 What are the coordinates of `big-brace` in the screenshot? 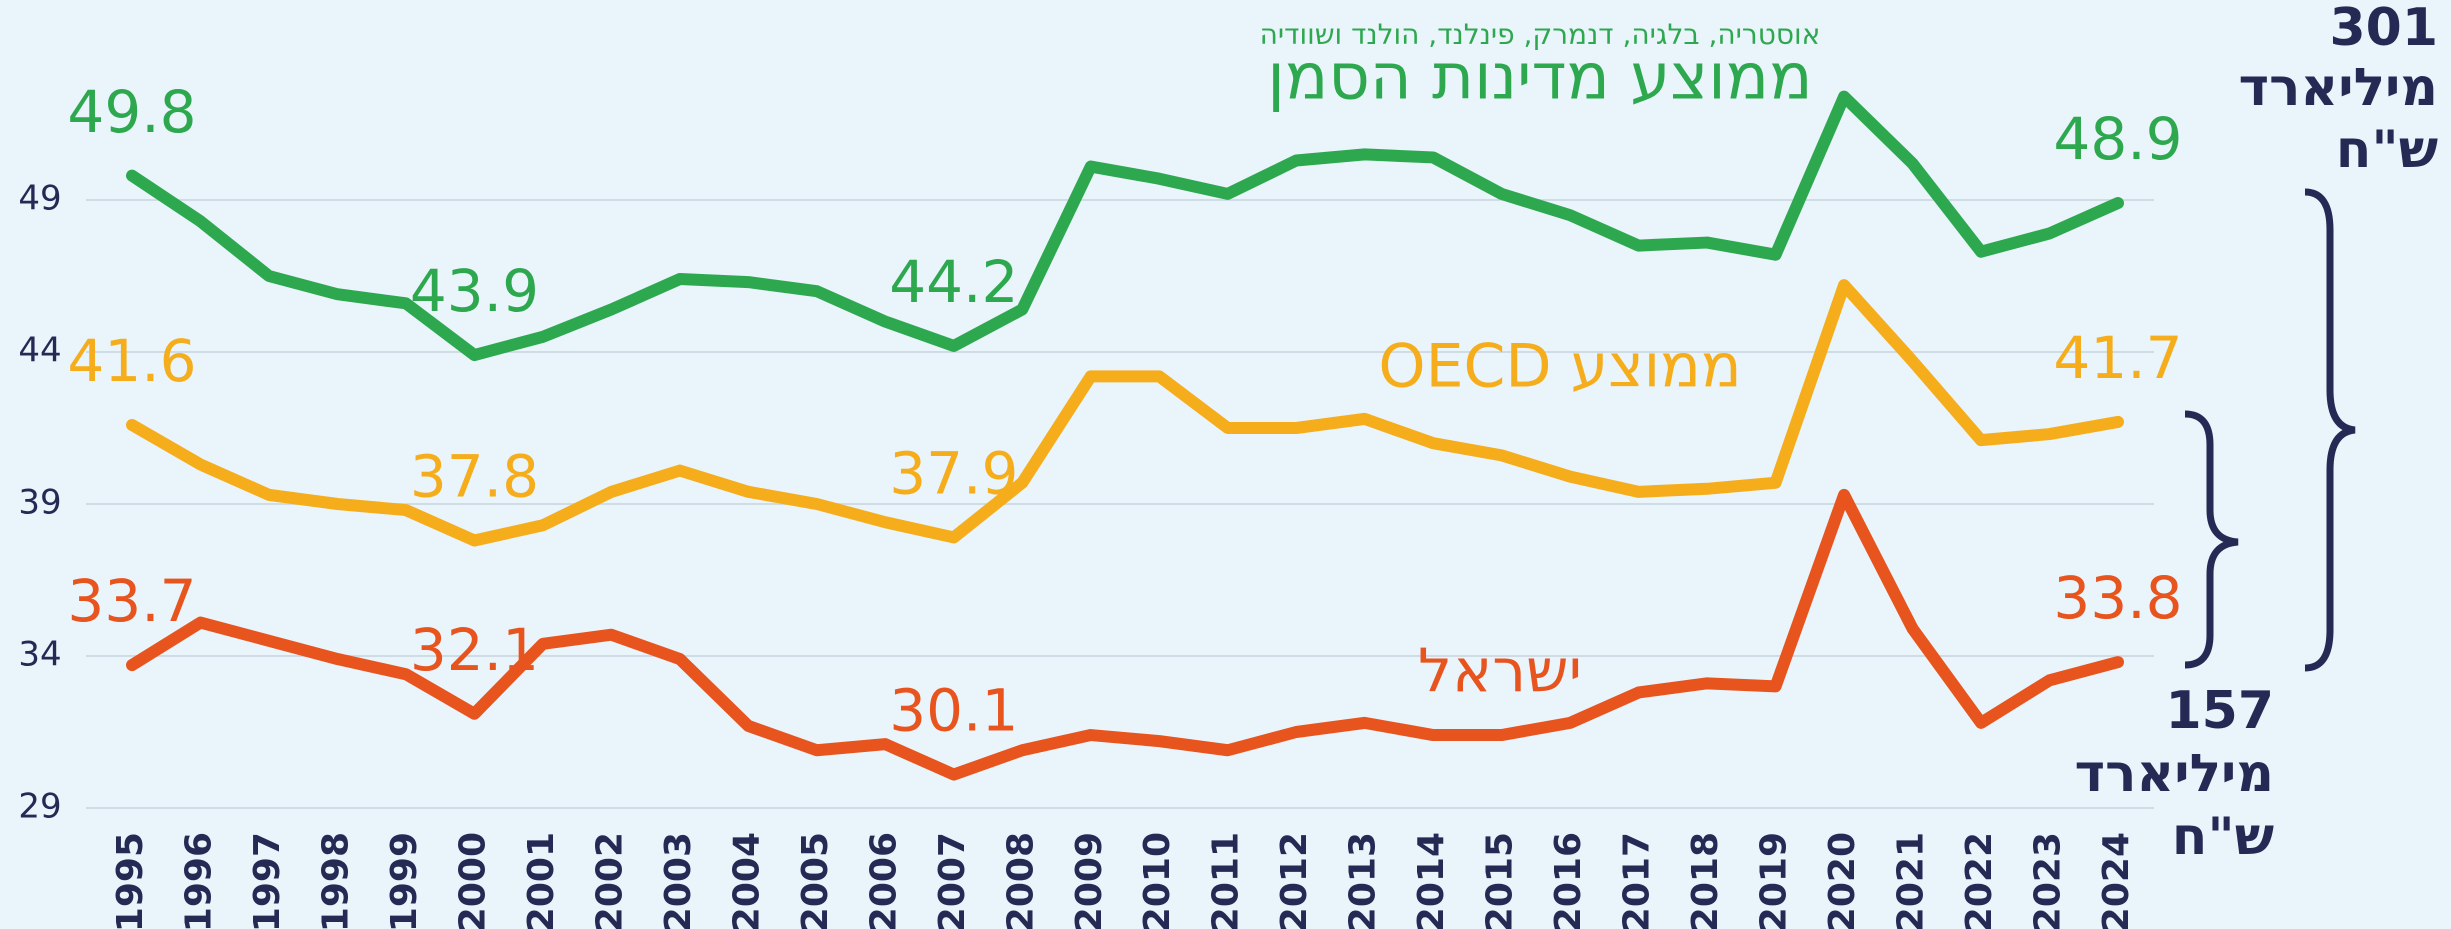 It's located at (2330, 430).